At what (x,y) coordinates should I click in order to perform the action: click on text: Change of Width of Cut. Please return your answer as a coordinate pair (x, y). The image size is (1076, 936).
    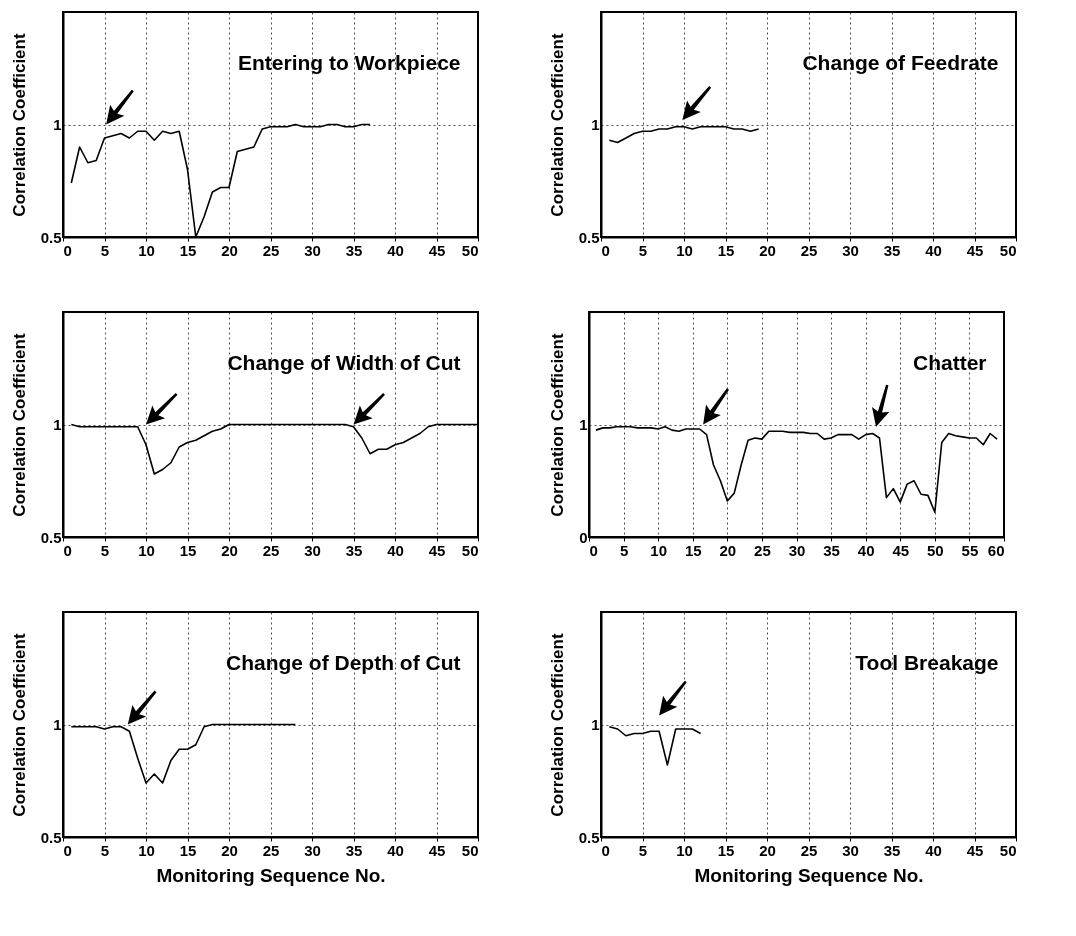
    Looking at the image, I should click on (344, 362).